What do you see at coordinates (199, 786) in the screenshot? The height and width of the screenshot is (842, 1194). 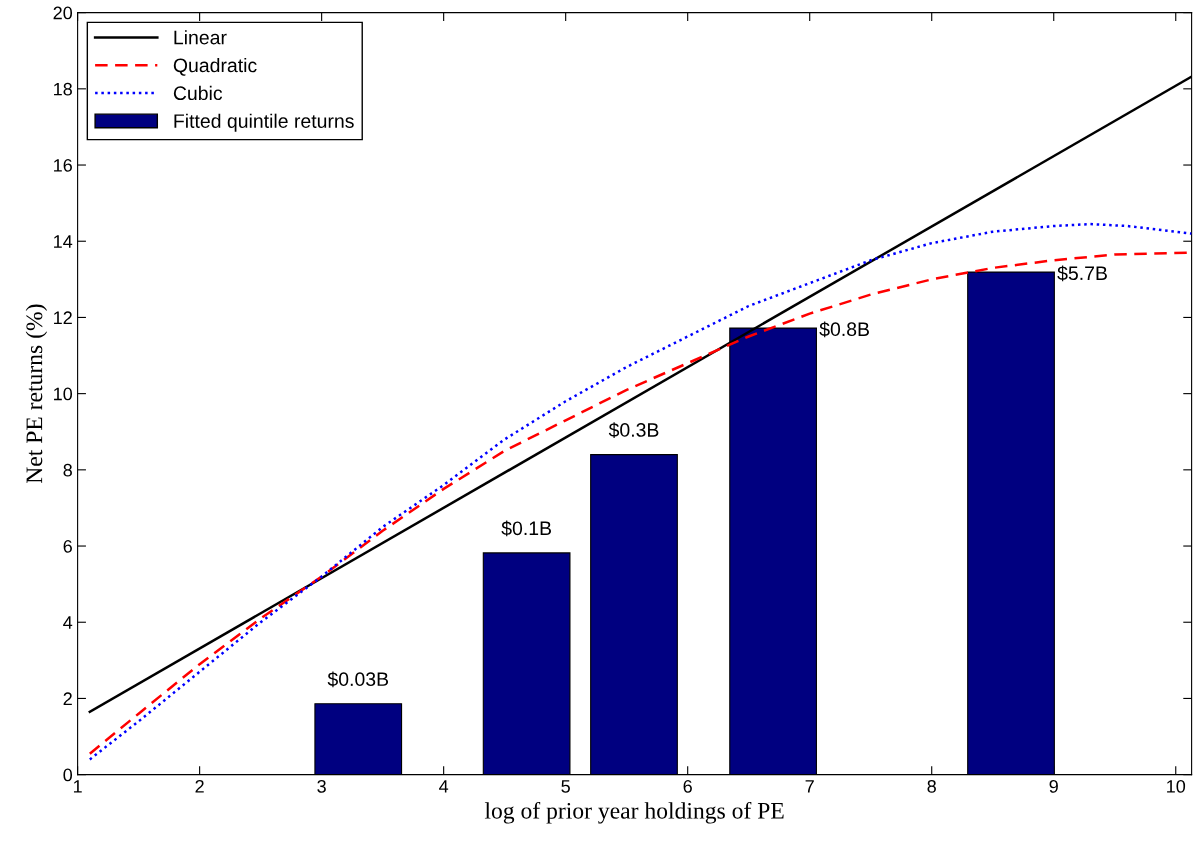 I see `x-tick-label: 2` at bounding box center [199, 786].